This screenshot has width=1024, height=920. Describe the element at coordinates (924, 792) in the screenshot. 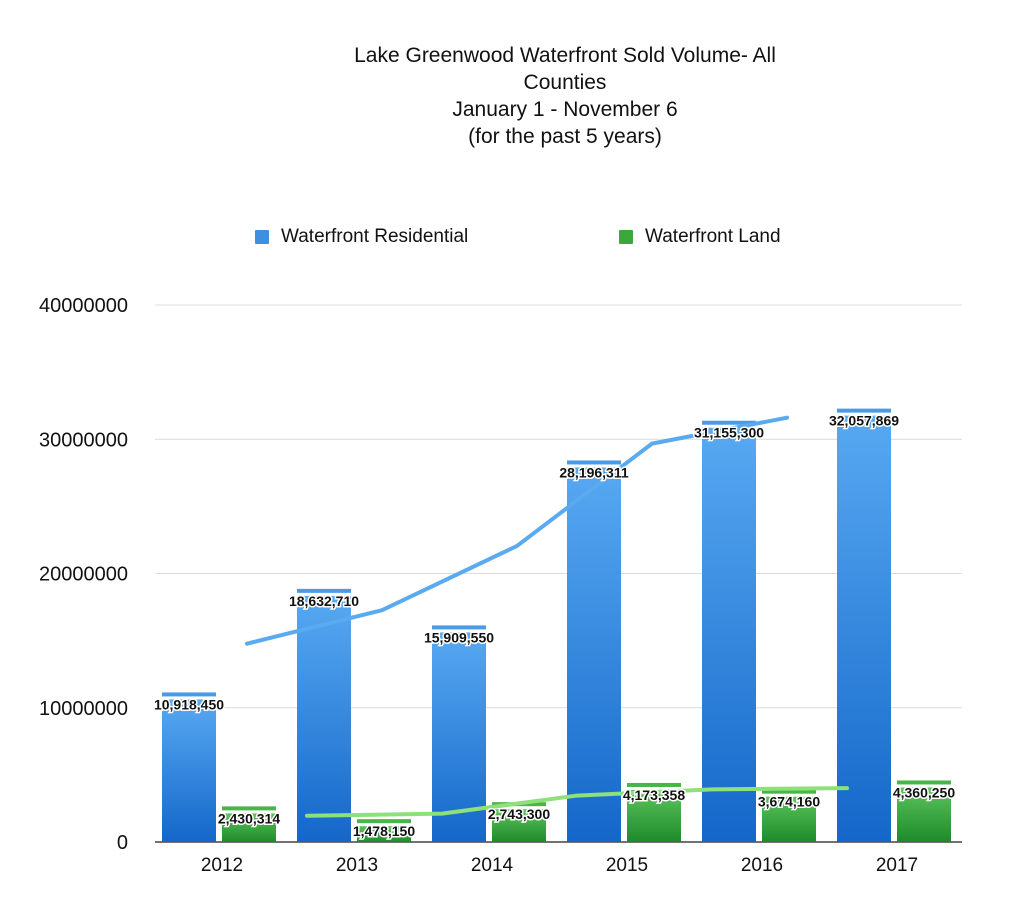

I see `data-label-land-2017: 4,360,250` at that location.